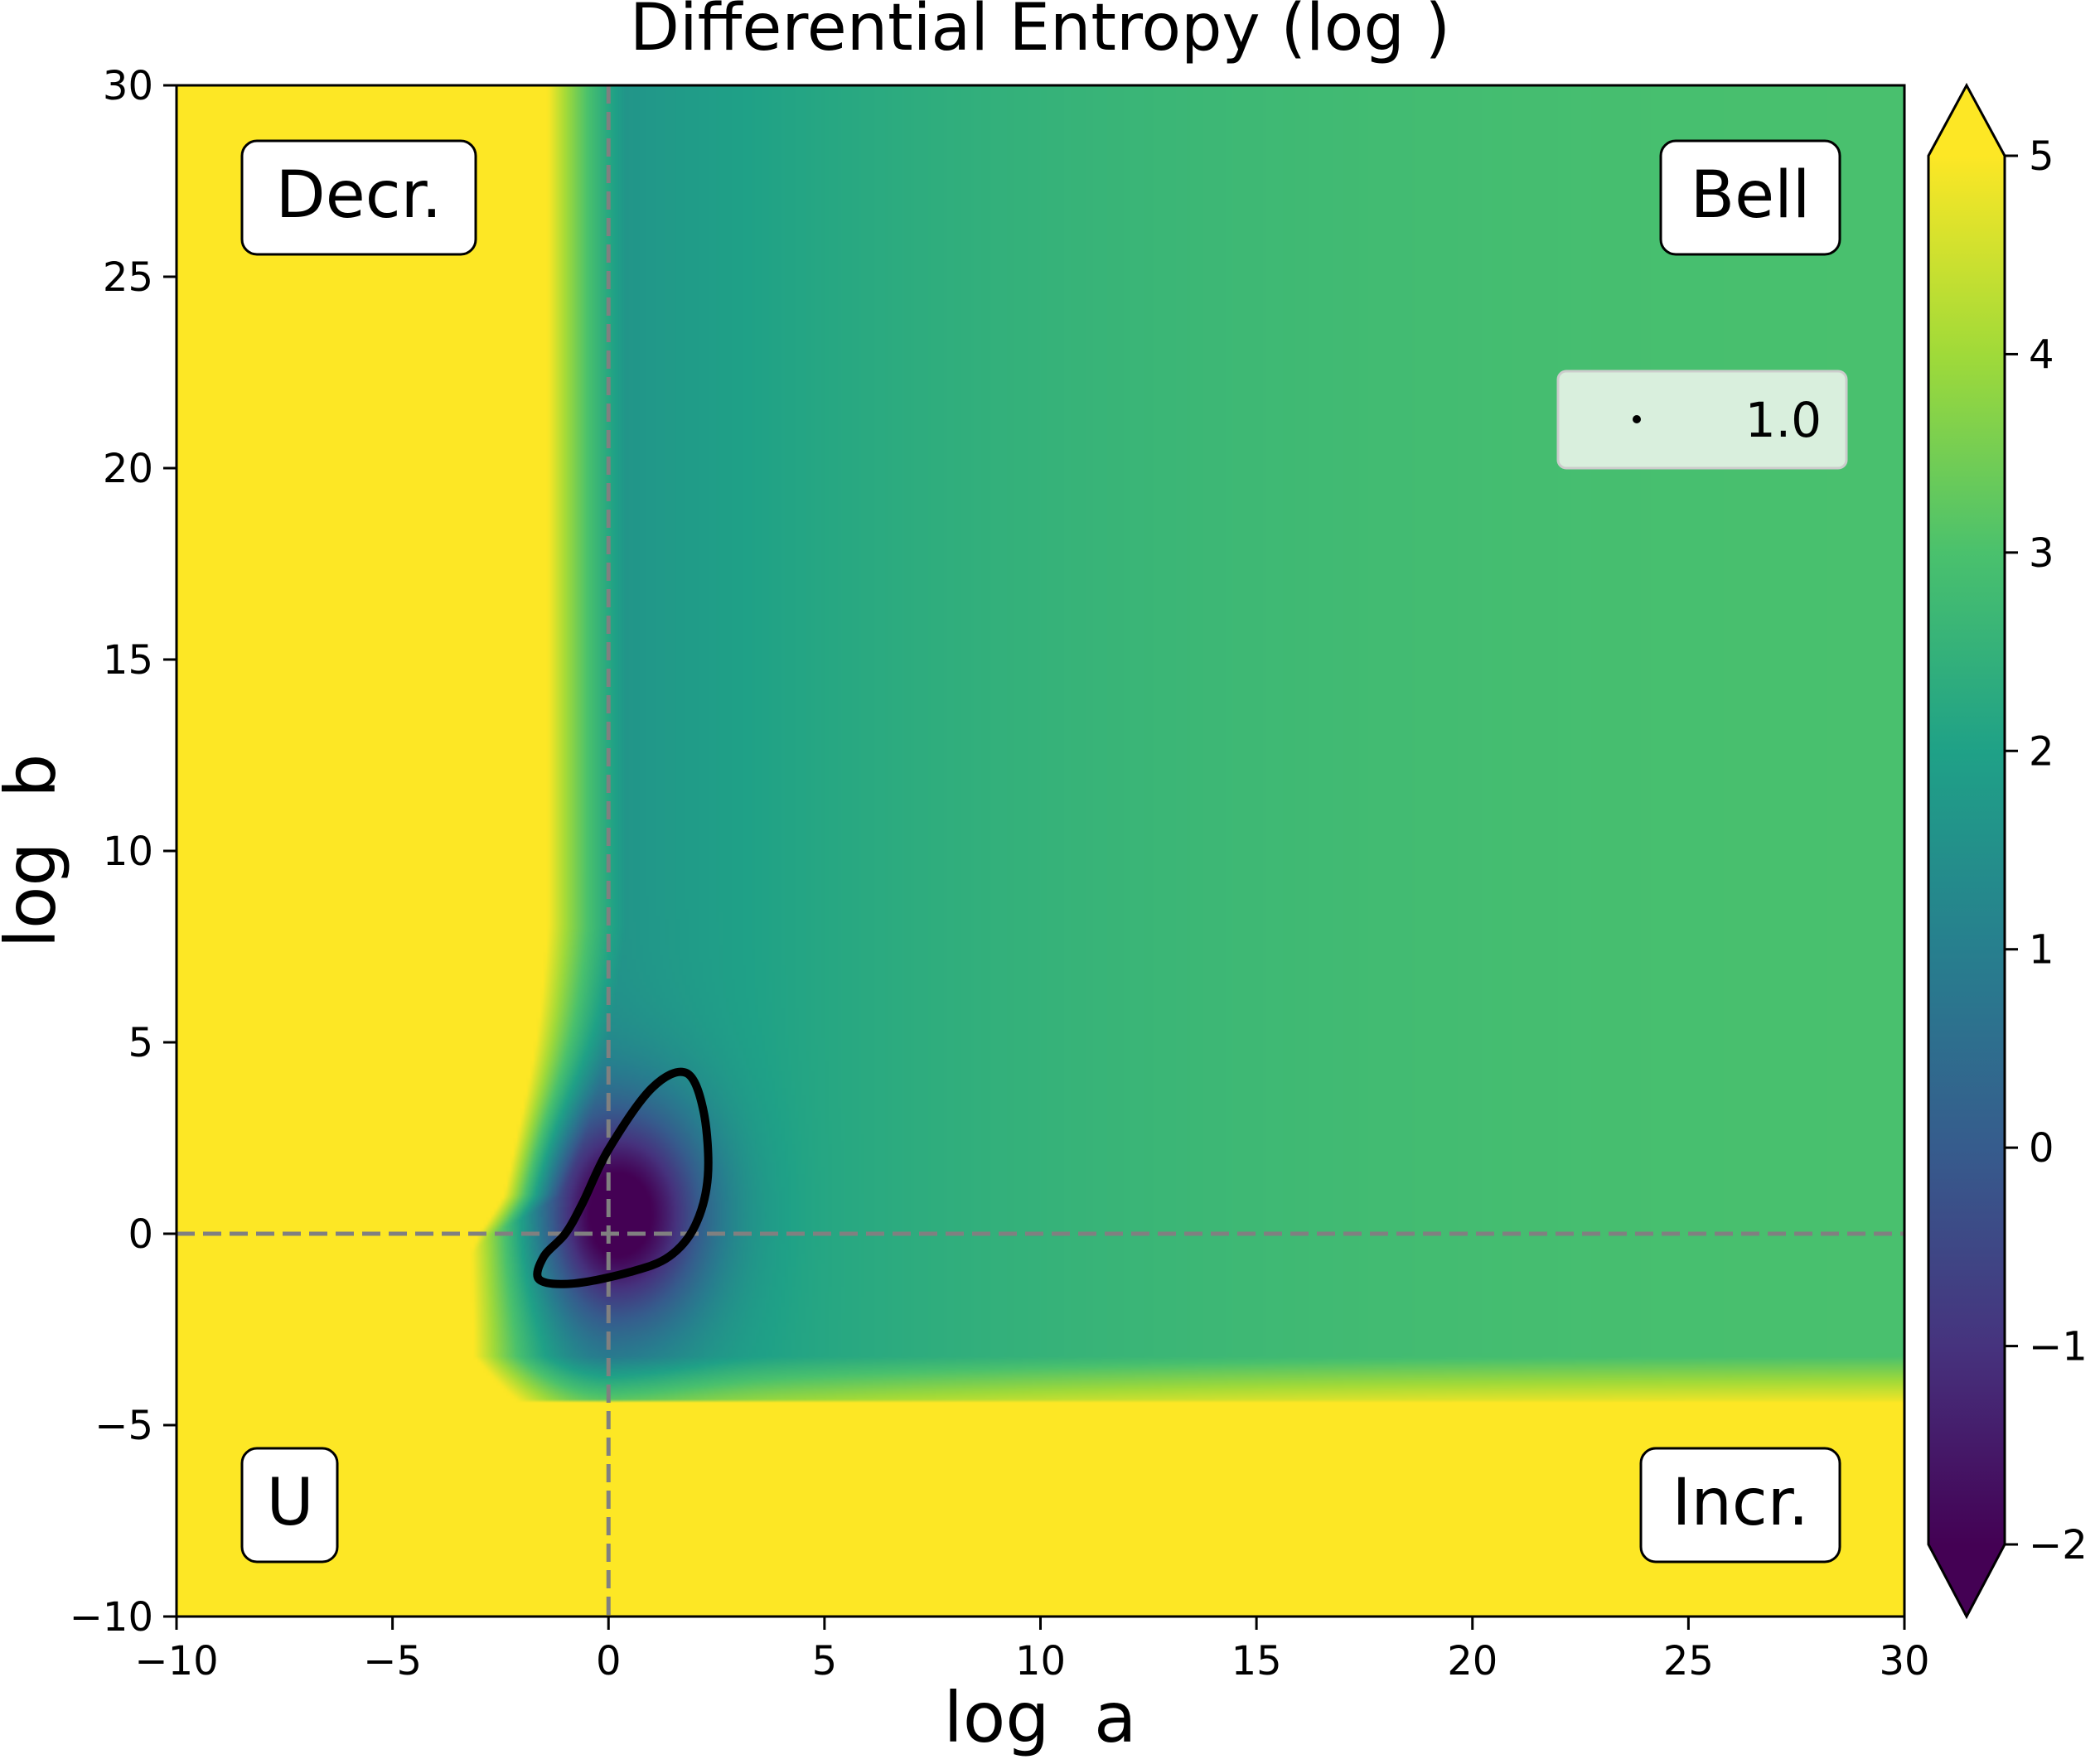 Image resolution: width=2100 pixels, height=1764 pixels. I want to click on colorbar-tick-label: 4, so click(2042, 354).